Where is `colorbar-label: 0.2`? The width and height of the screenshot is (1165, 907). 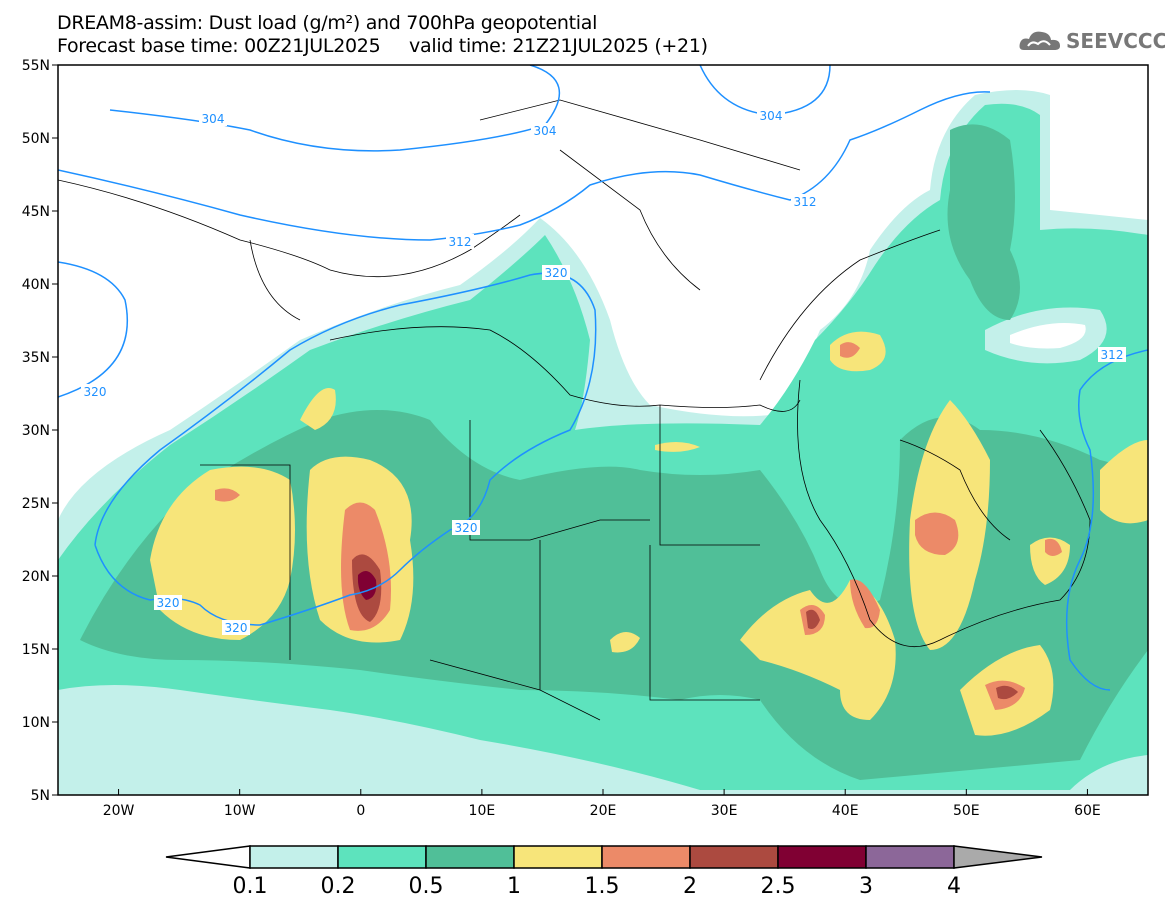 colorbar-label: 0.2 is located at coordinates (338, 886).